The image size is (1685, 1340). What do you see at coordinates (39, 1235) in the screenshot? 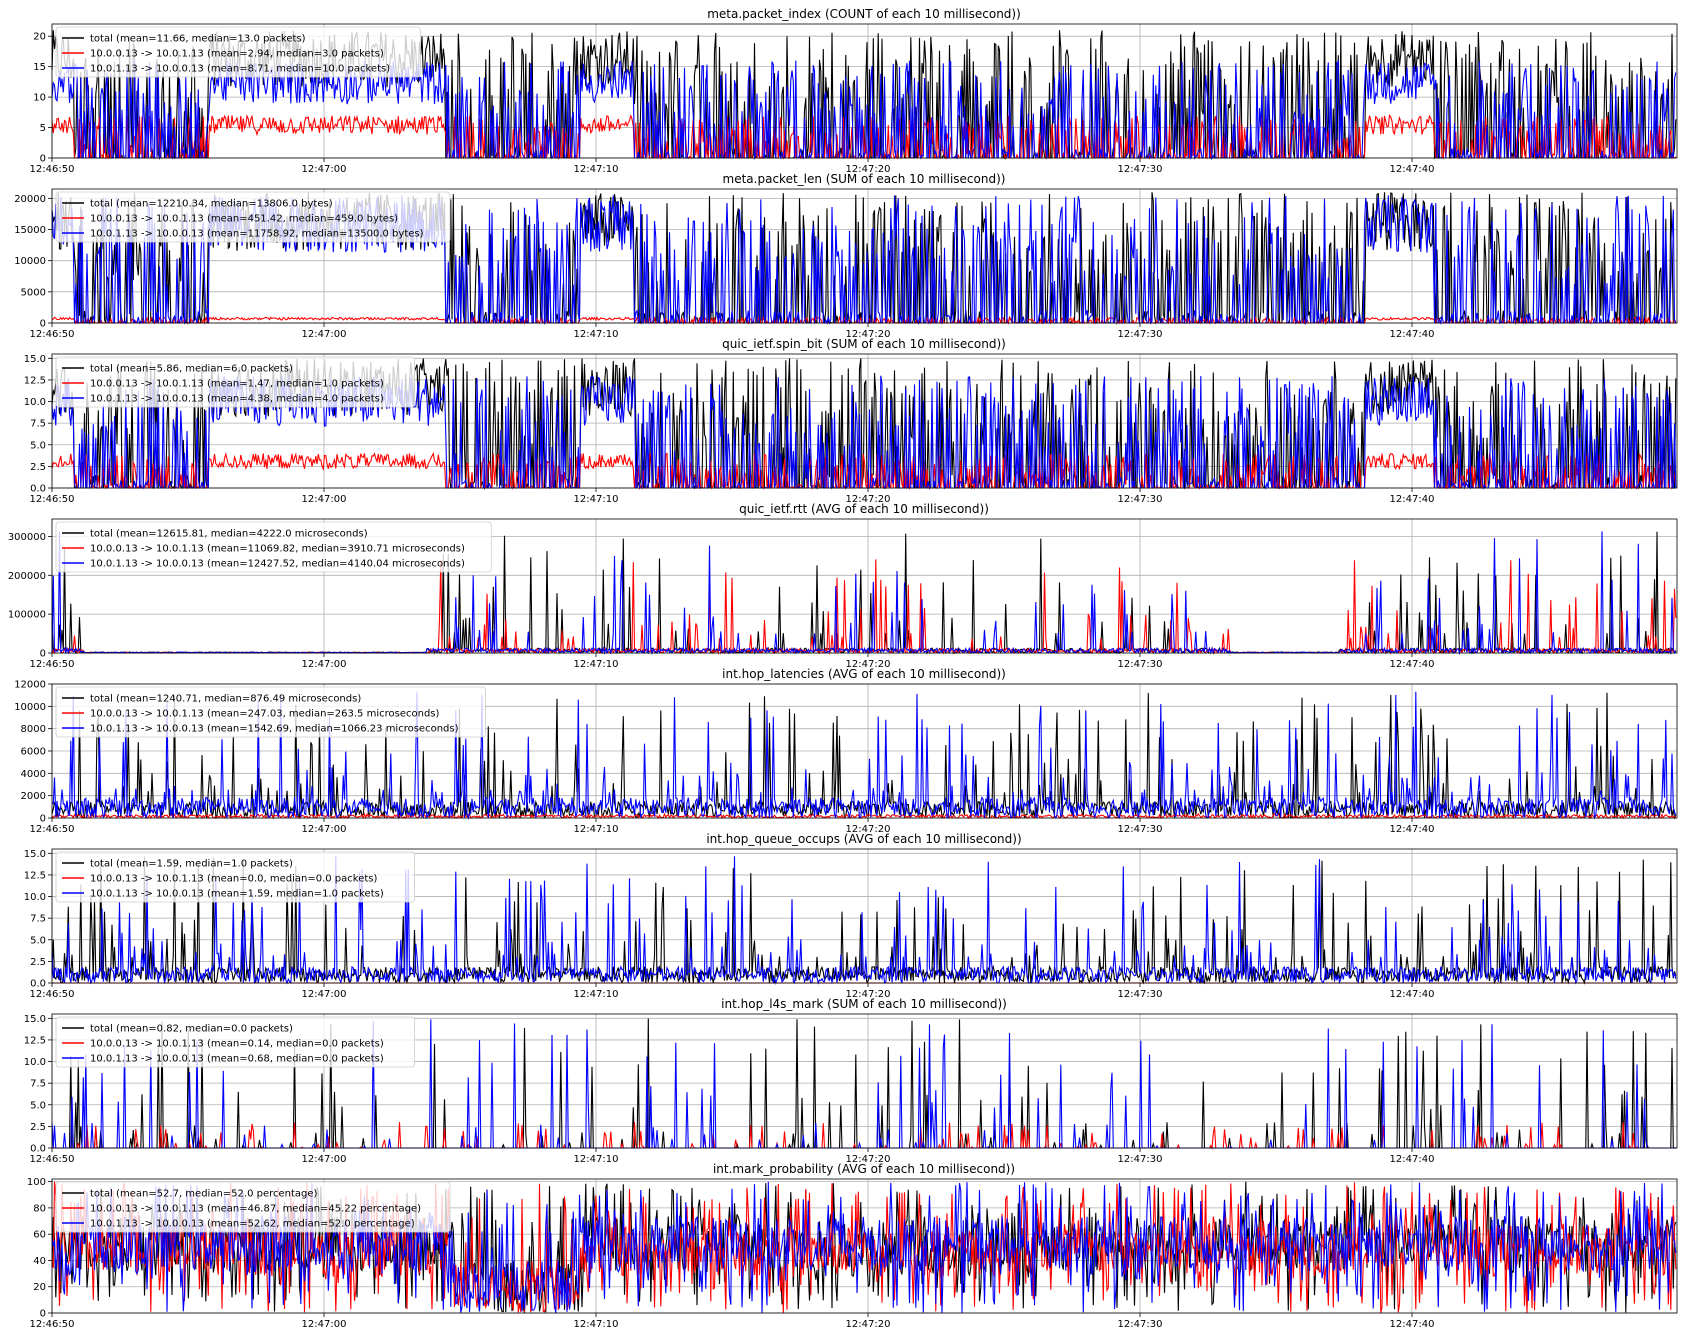
I see `y-tick-label: 60` at bounding box center [39, 1235].